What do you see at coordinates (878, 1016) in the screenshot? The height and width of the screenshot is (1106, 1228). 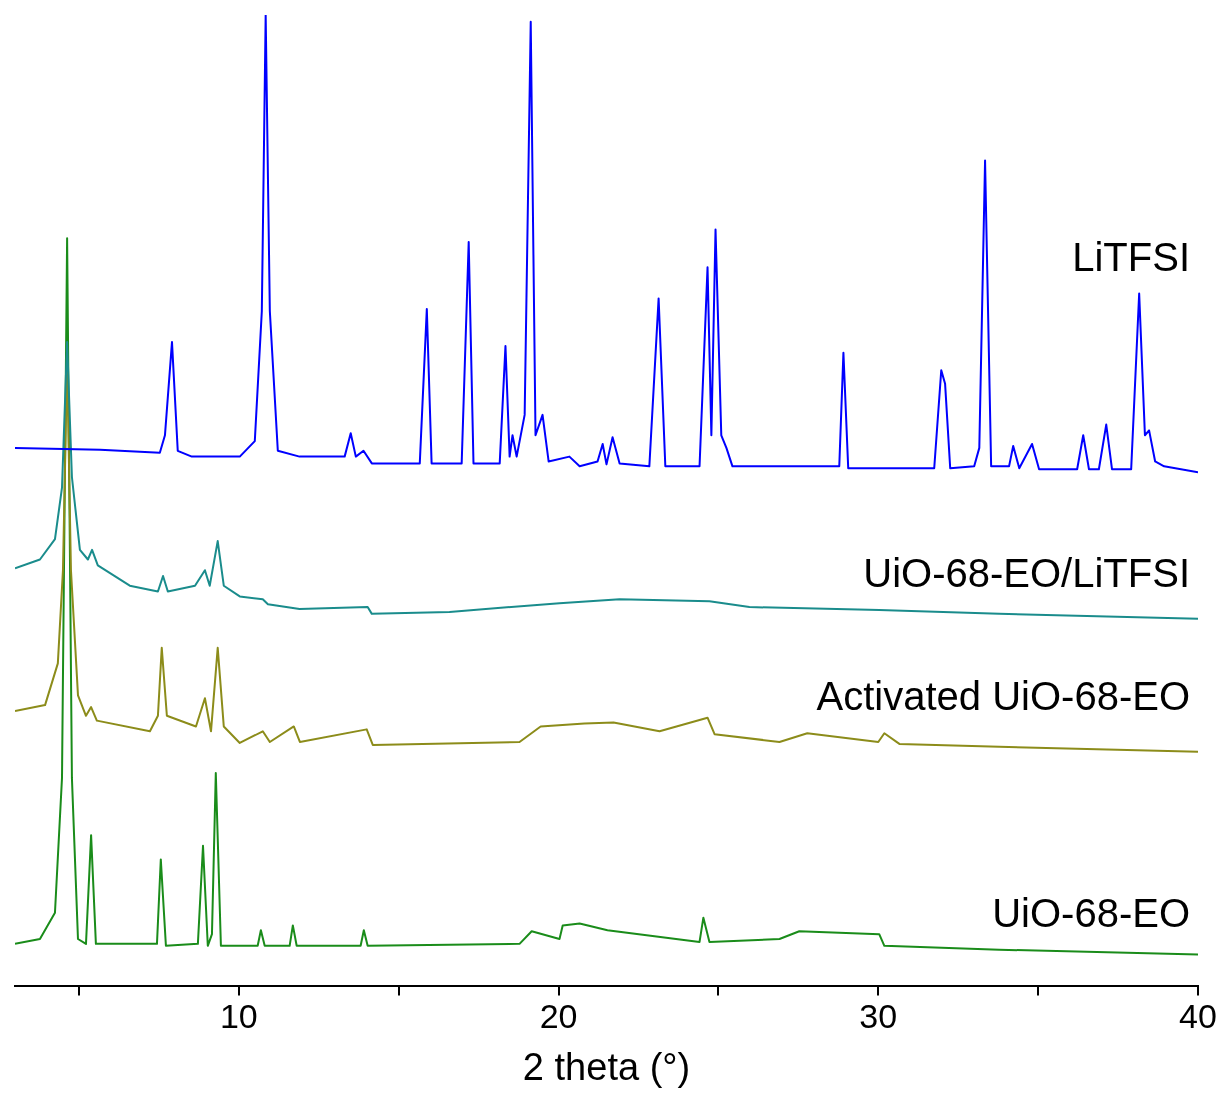 I see `x-tick-label: 30` at bounding box center [878, 1016].